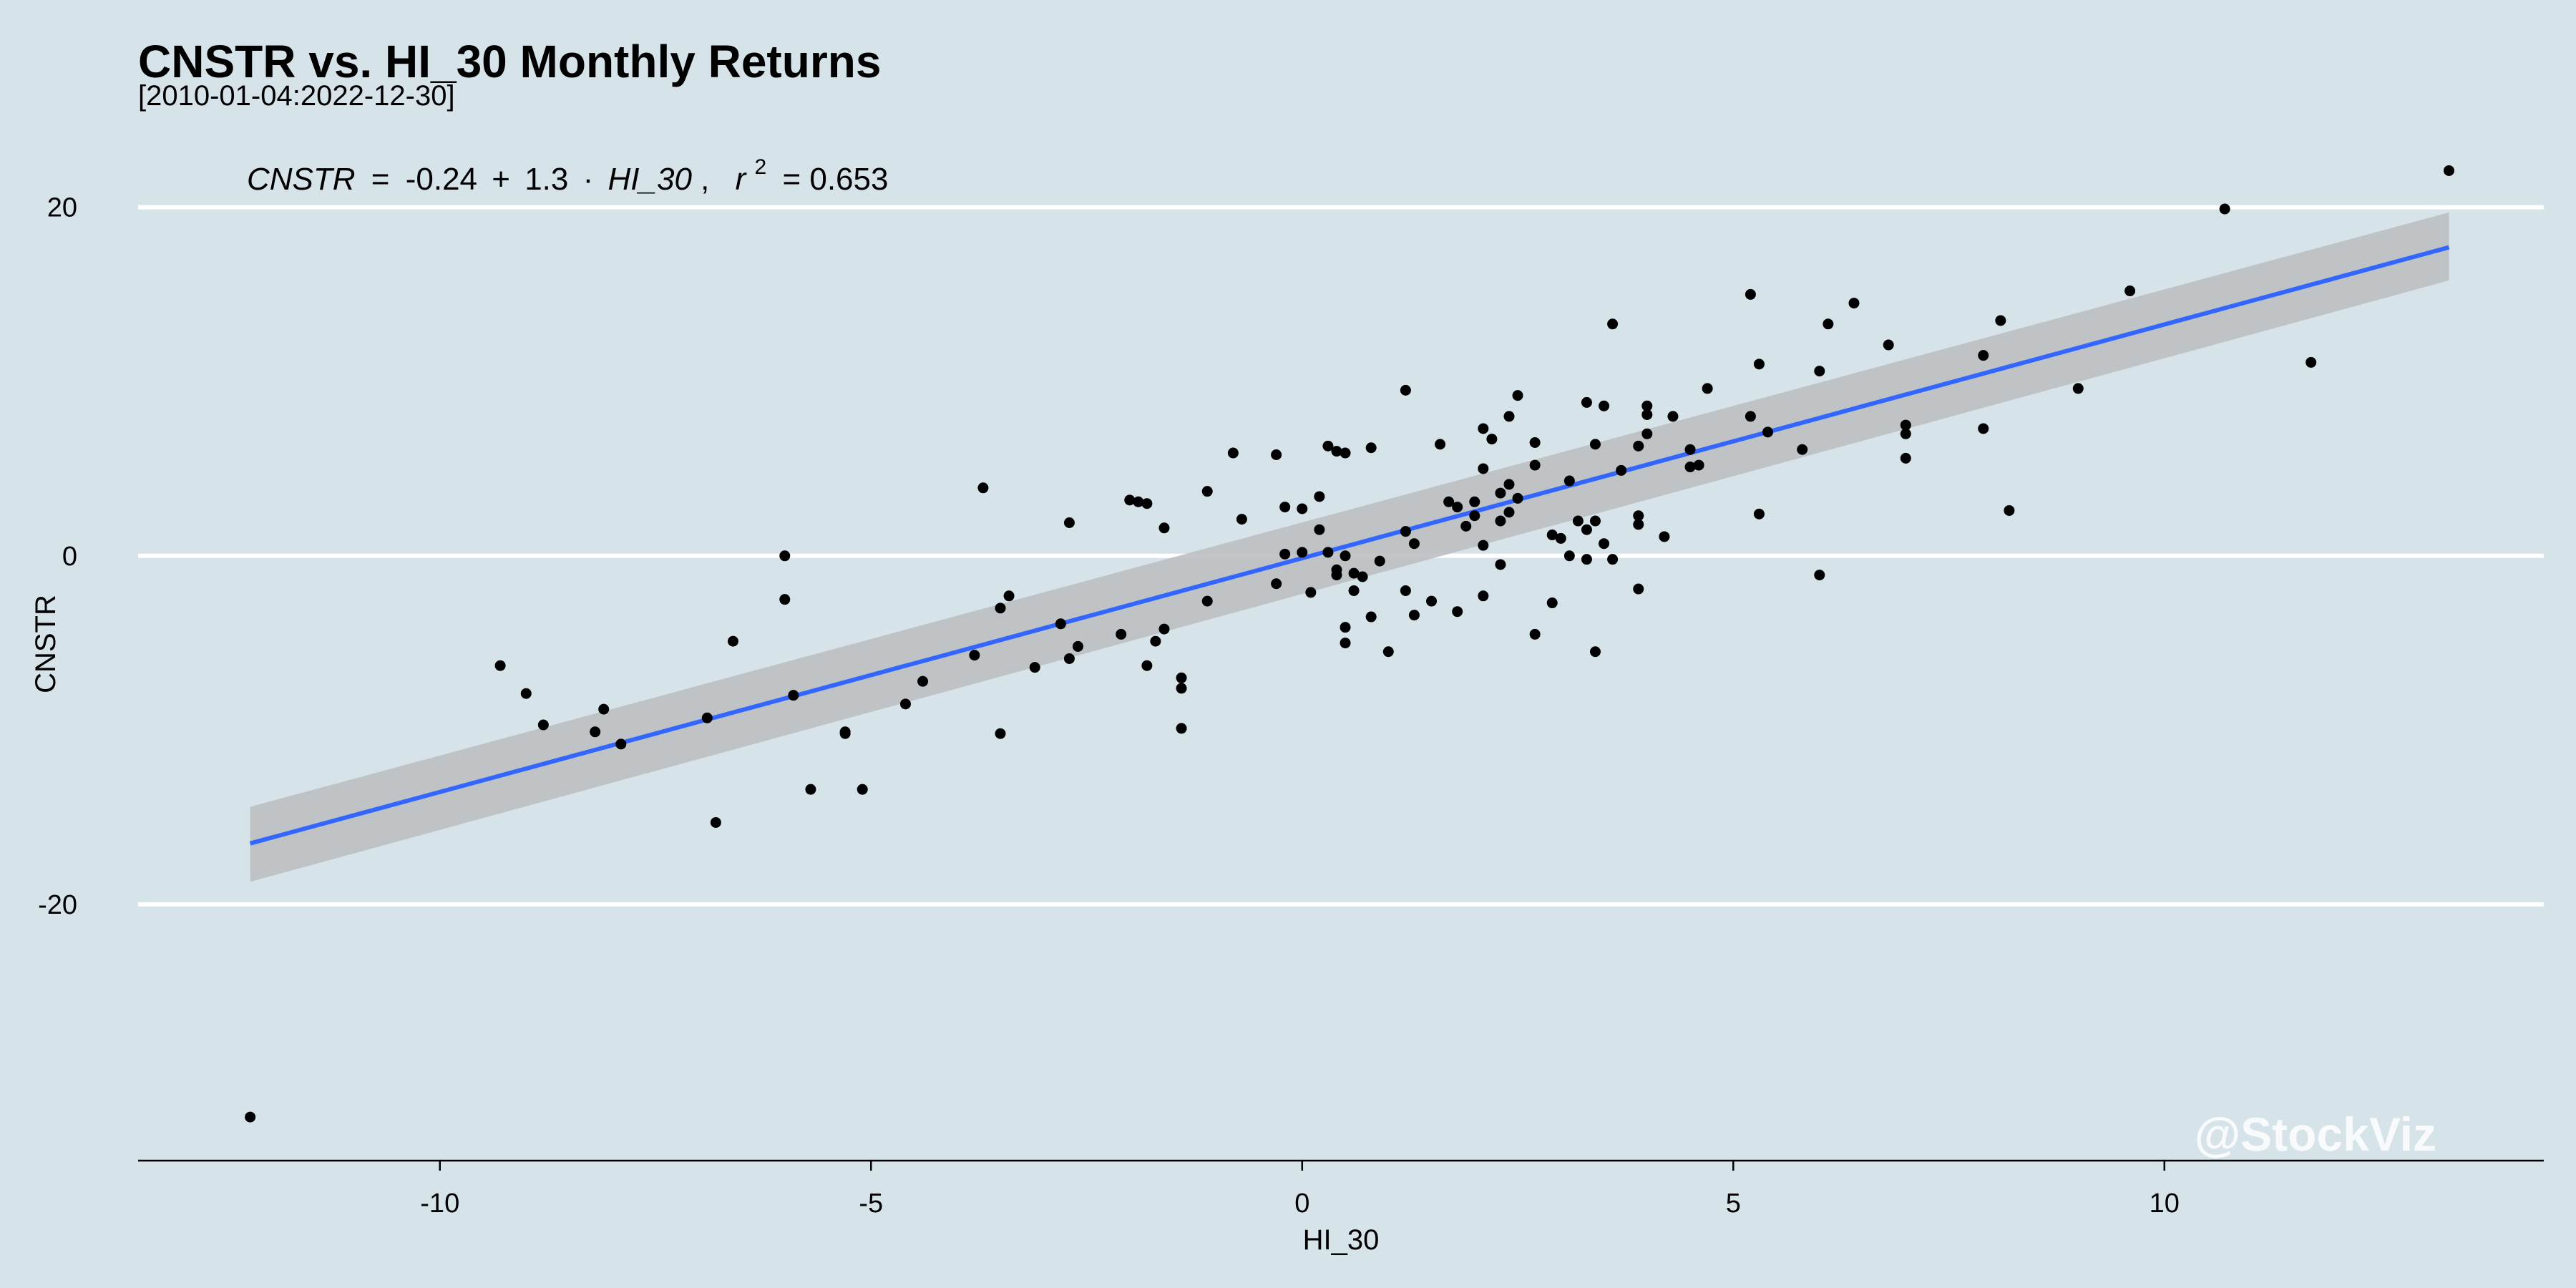 The height and width of the screenshot is (1288, 2576). What do you see at coordinates (57, 556) in the screenshot?
I see `y-axis: -20 0 20` at bounding box center [57, 556].